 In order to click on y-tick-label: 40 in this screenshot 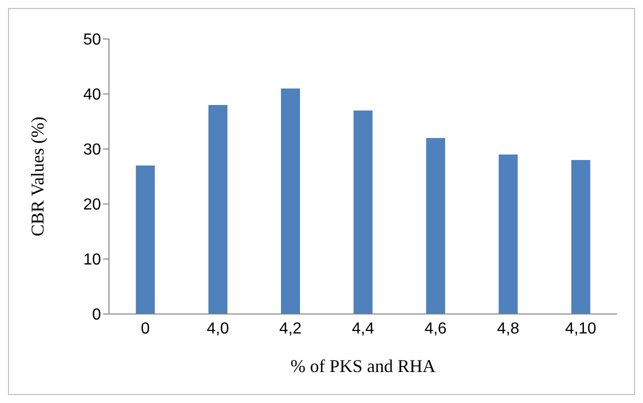, I will do `click(92, 95)`.